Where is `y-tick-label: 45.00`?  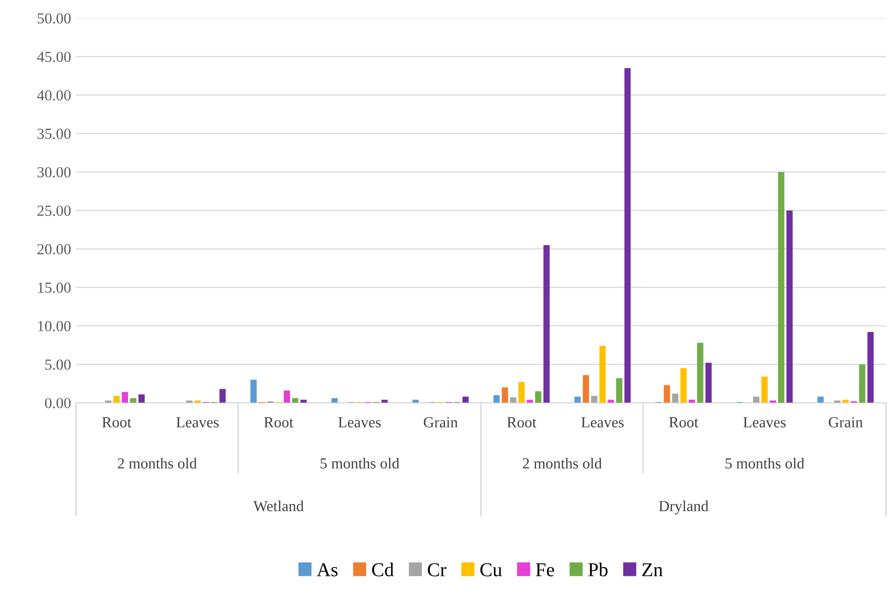
y-tick-label: 45.00 is located at coordinates (54, 57).